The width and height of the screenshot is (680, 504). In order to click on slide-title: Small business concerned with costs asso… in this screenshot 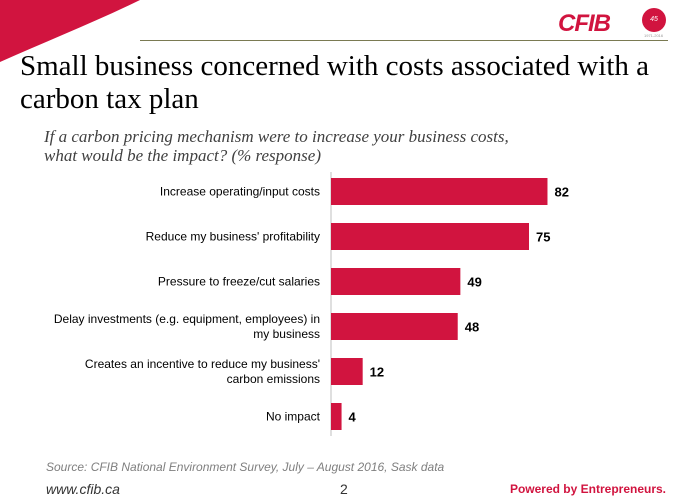, I will do `click(335, 82)`.